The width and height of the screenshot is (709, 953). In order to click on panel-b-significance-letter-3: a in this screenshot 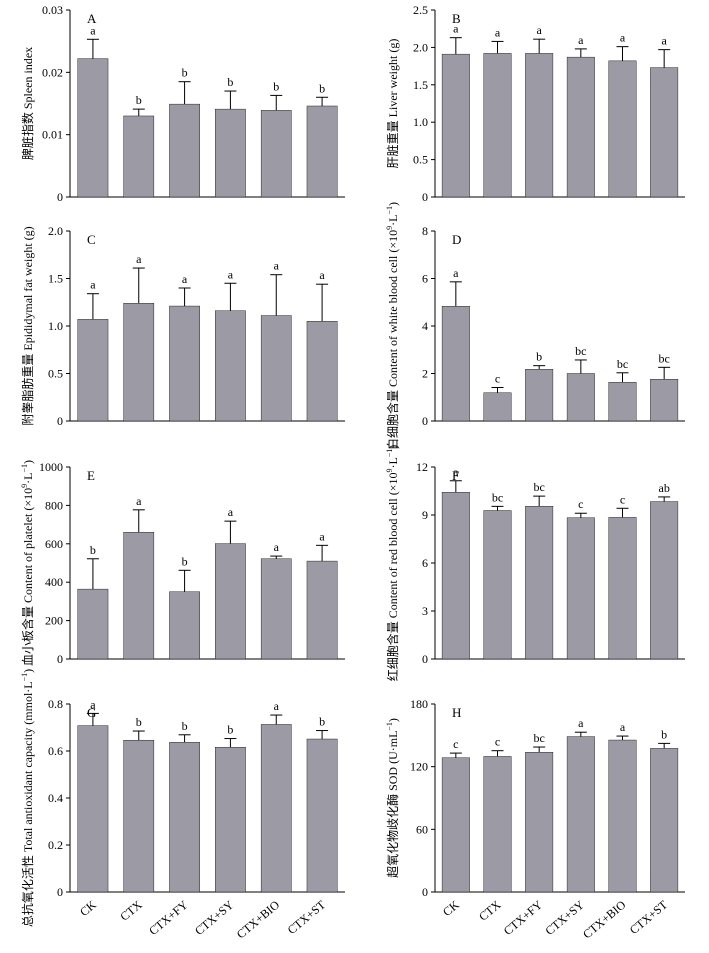, I will do `click(540, 30)`.